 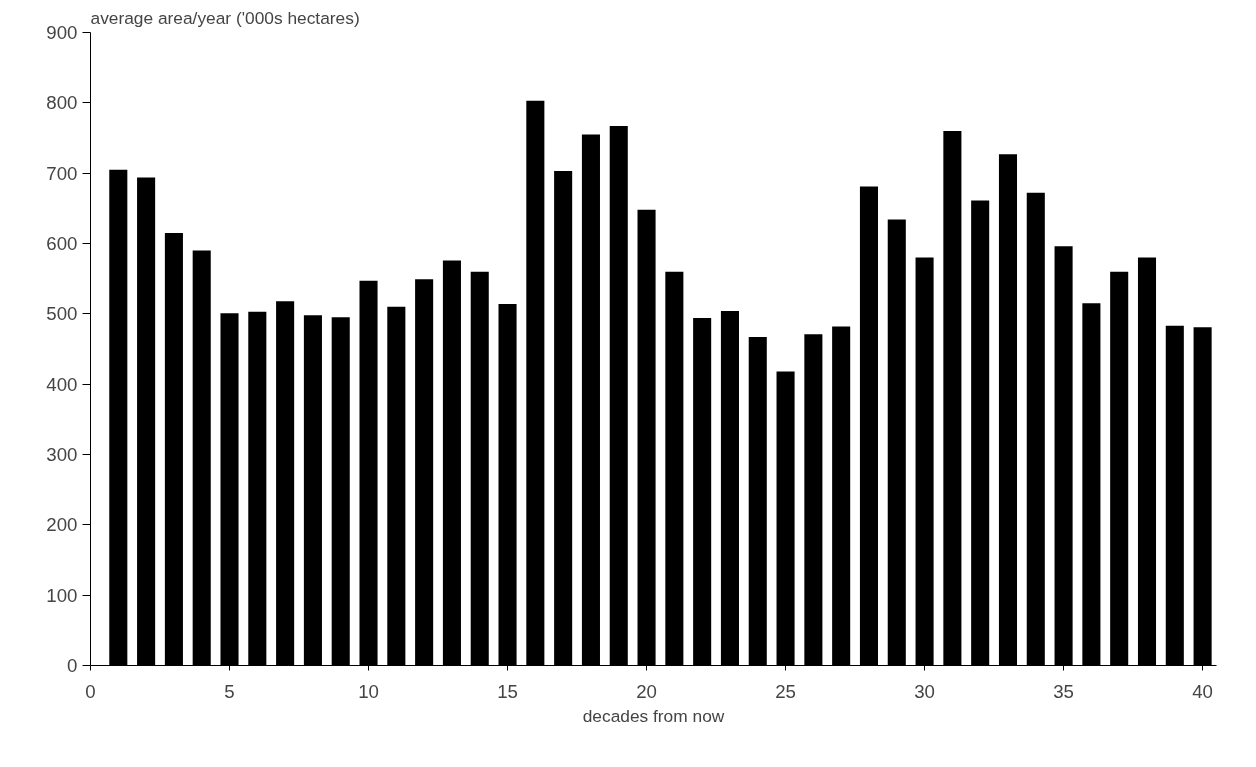 I want to click on x-tick-label: 15, so click(x=507, y=691).